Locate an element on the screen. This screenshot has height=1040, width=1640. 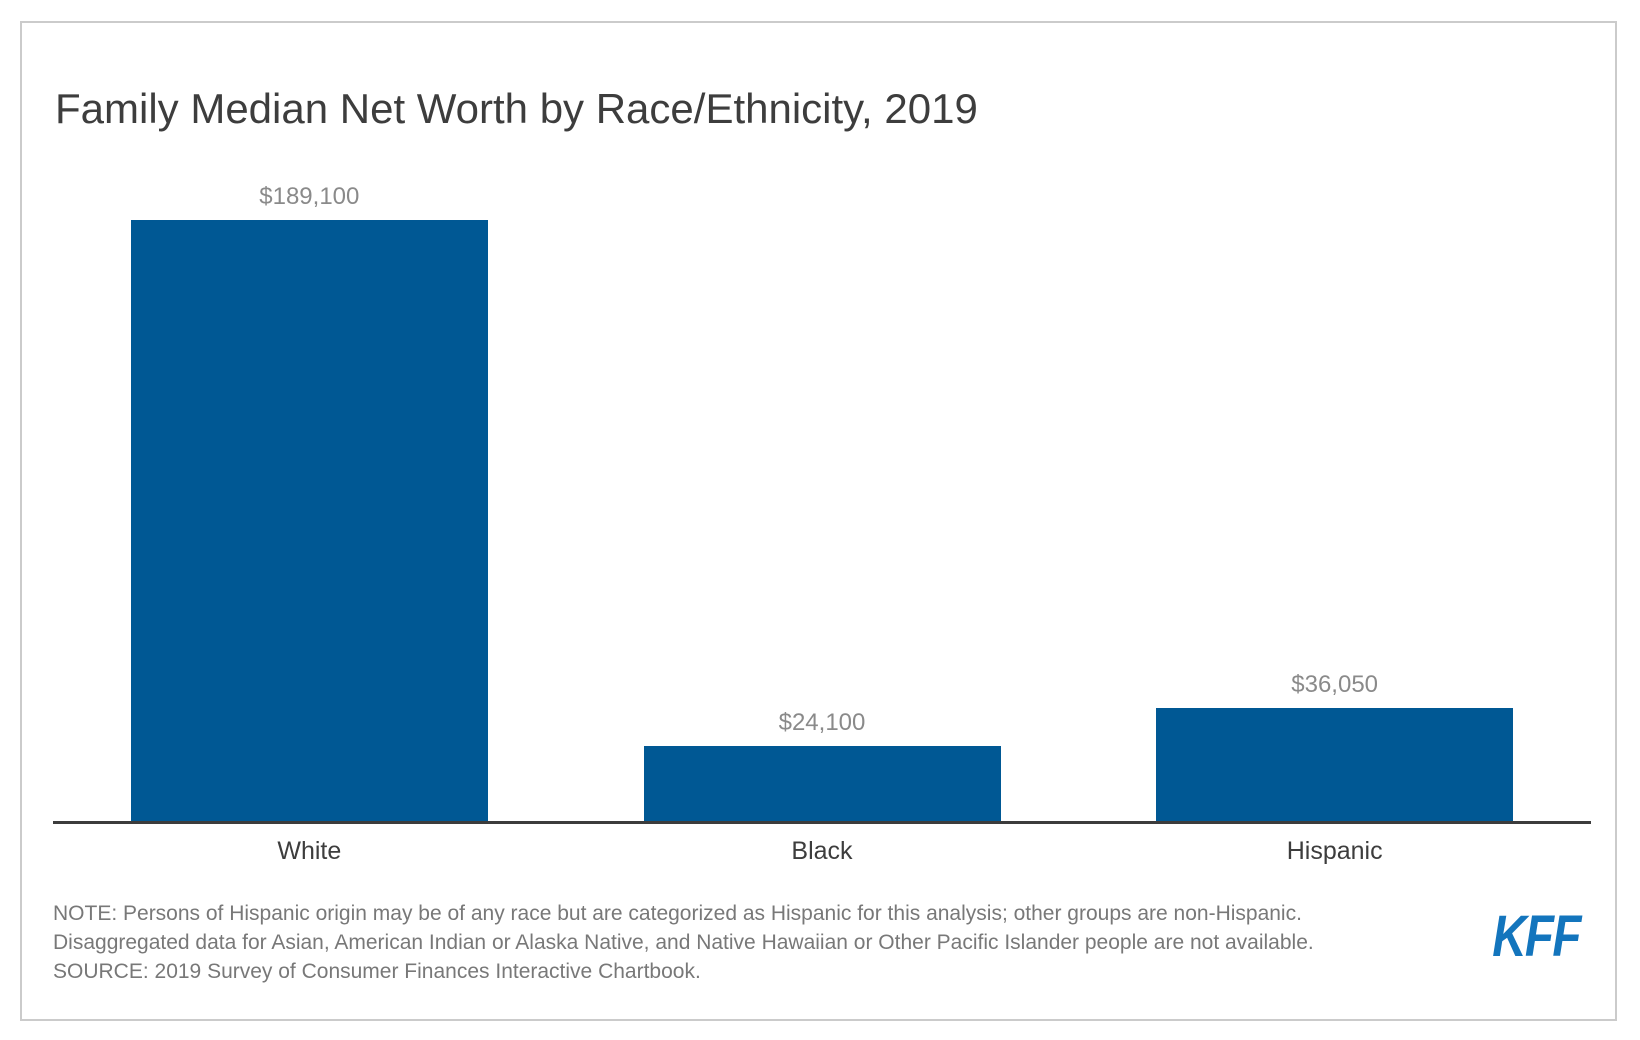
category-label-hispanic: Hispanic is located at coordinates (1334, 851).